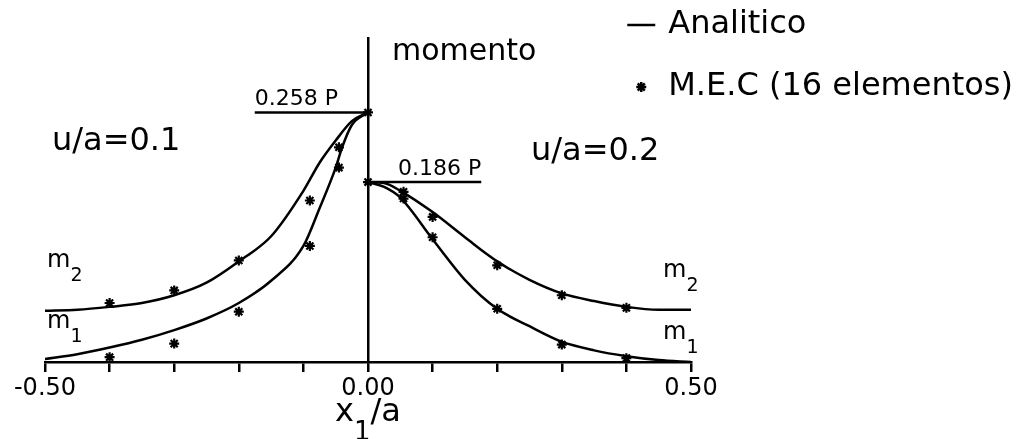  What do you see at coordinates (440, 167) in the screenshot?
I see `ref-line-label: 0.186 P` at bounding box center [440, 167].